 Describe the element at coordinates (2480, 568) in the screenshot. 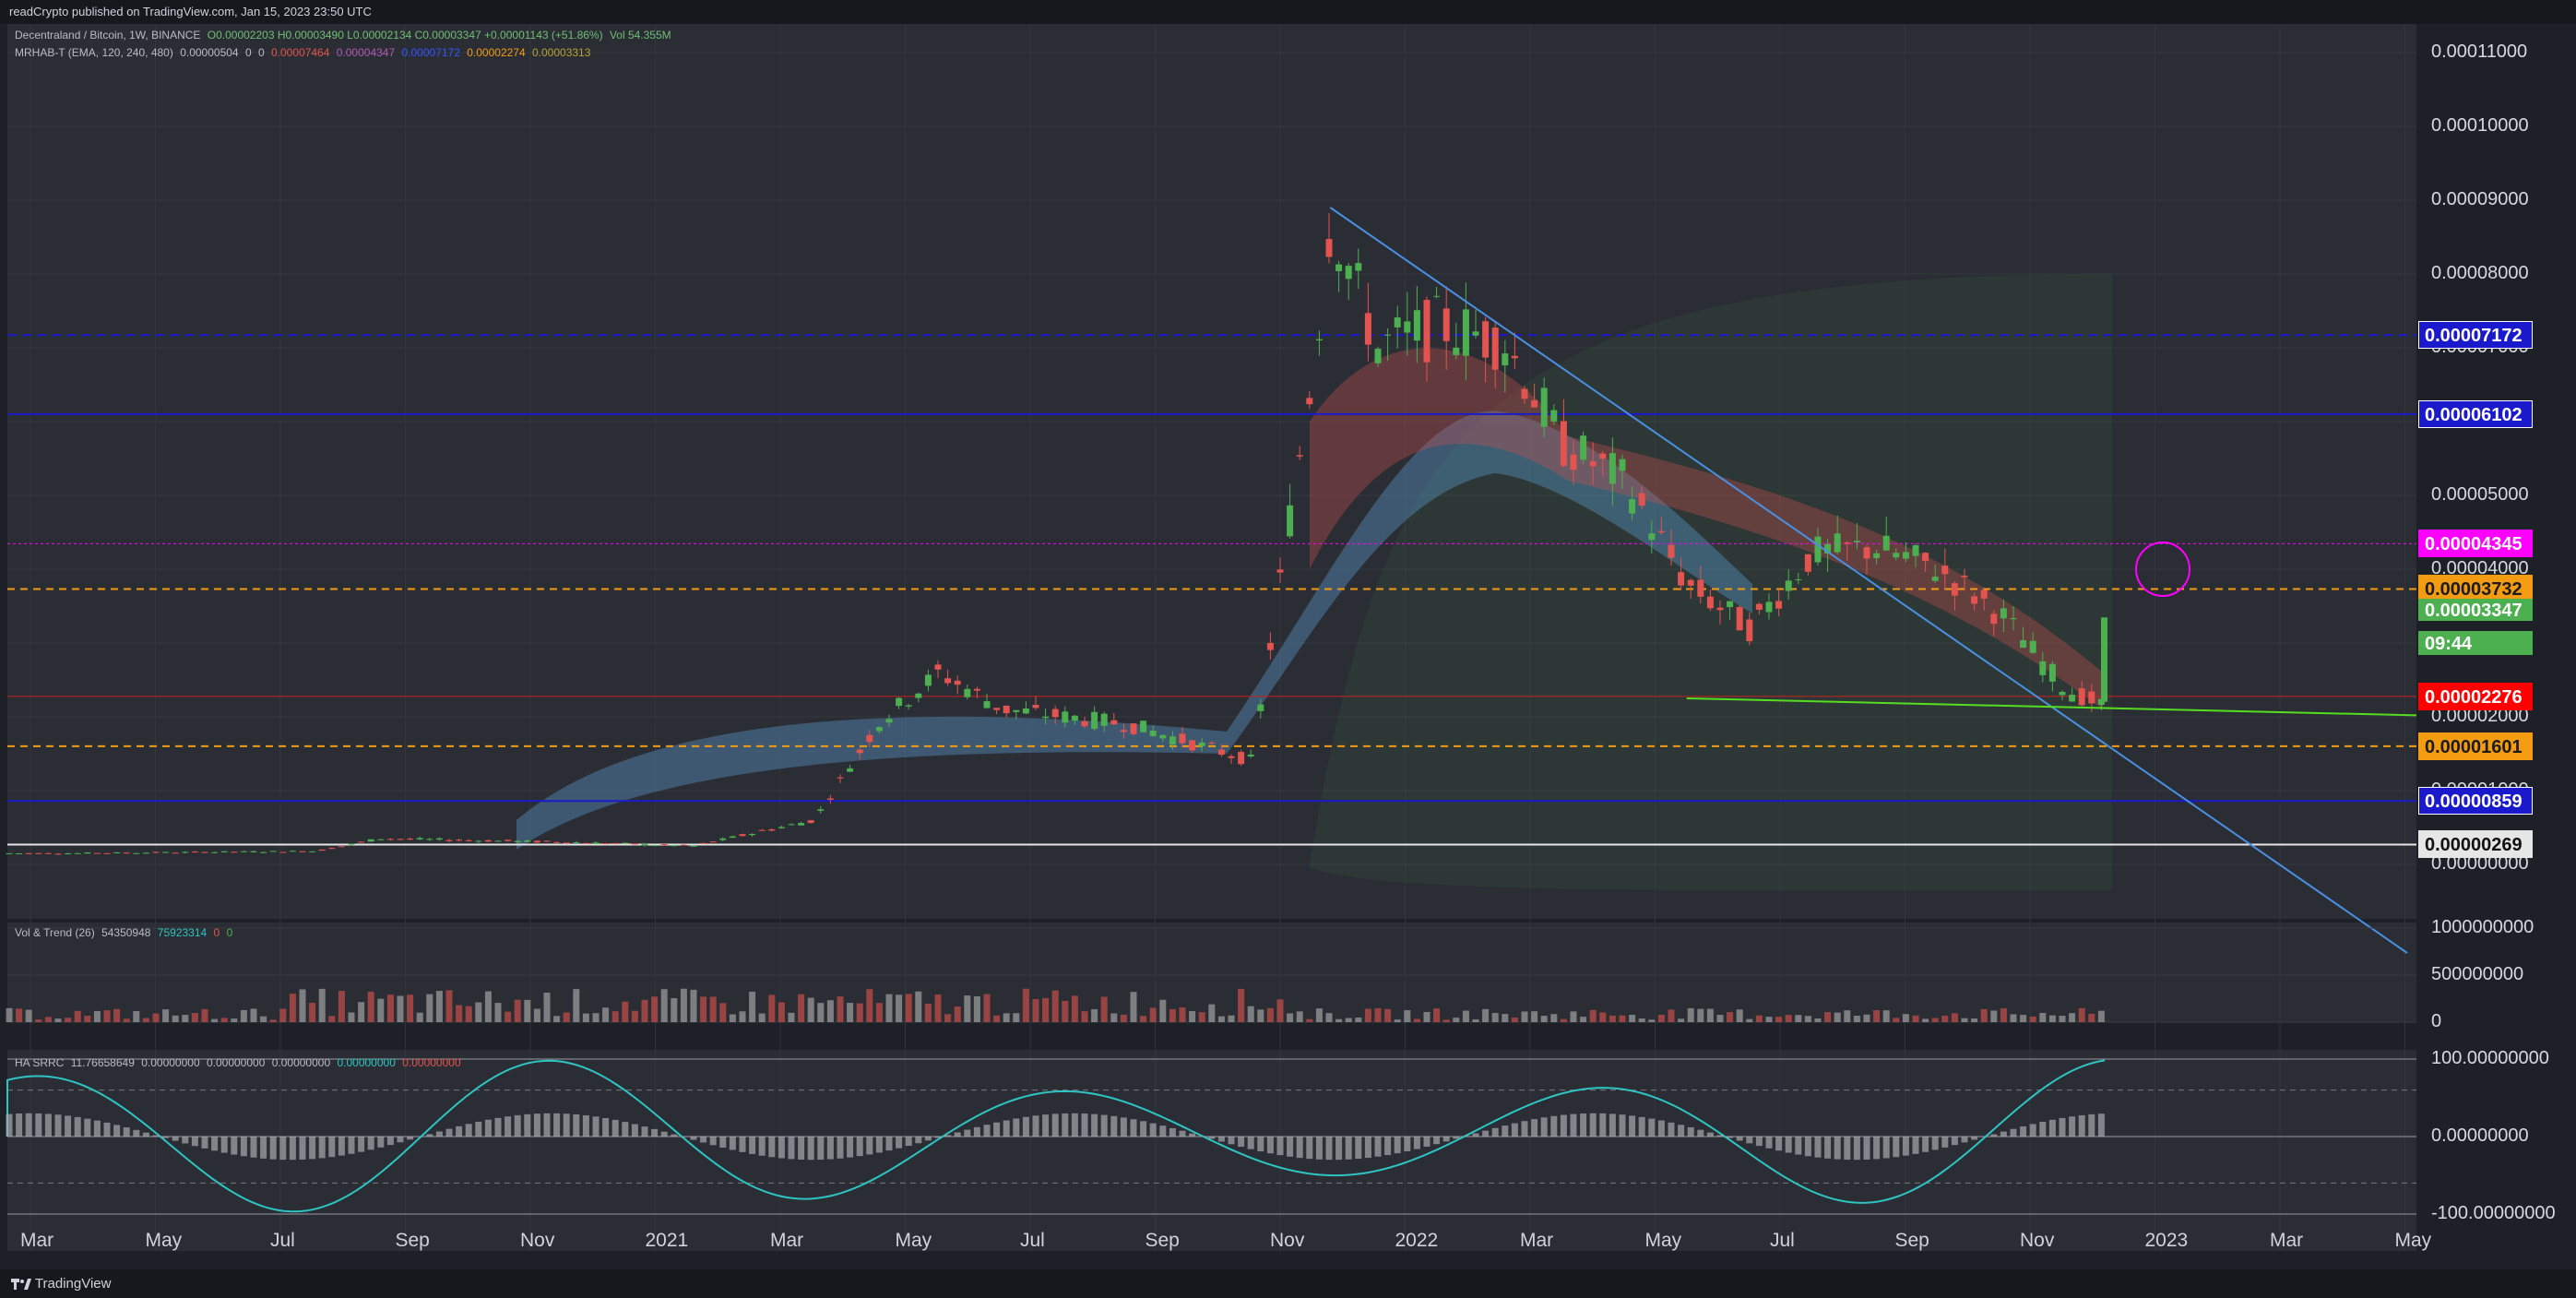

I see `price-tick-label: 0.00004000` at that location.